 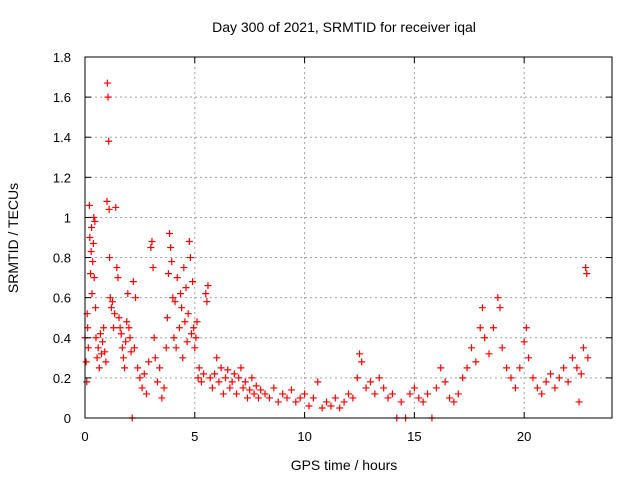 What do you see at coordinates (62, 177) in the screenshot?
I see `y-tick-label: 1.2` at bounding box center [62, 177].